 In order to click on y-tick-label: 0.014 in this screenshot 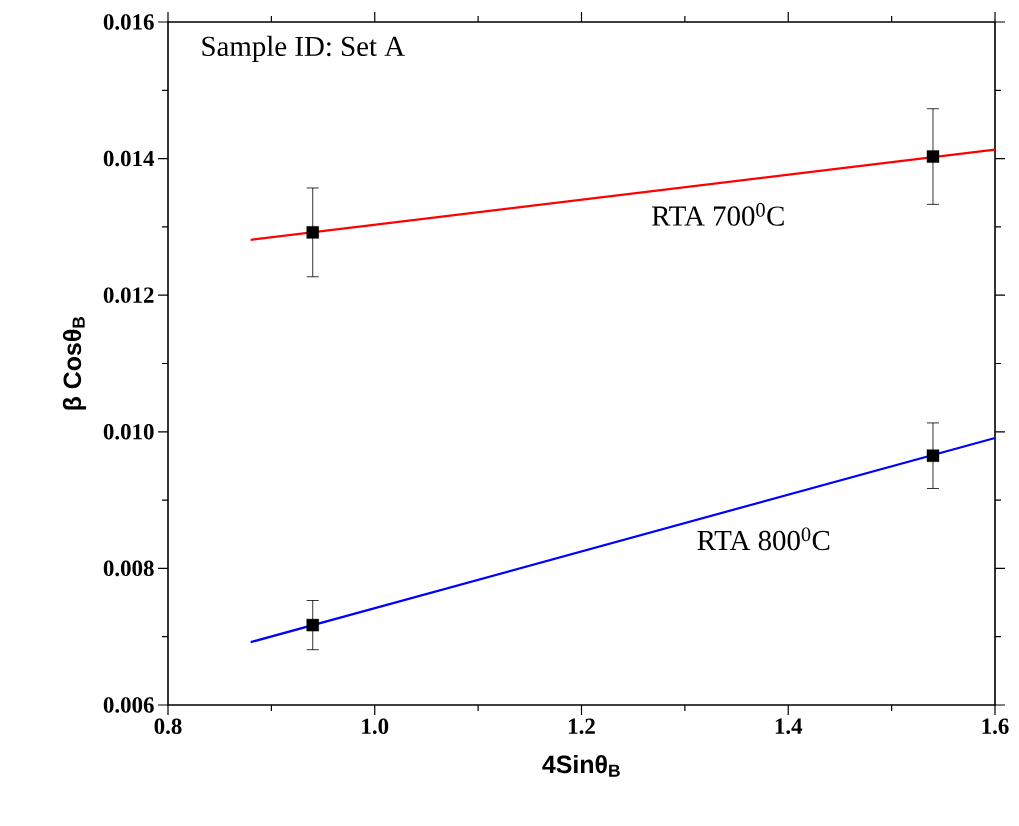, I will do `click(129, 158)`.